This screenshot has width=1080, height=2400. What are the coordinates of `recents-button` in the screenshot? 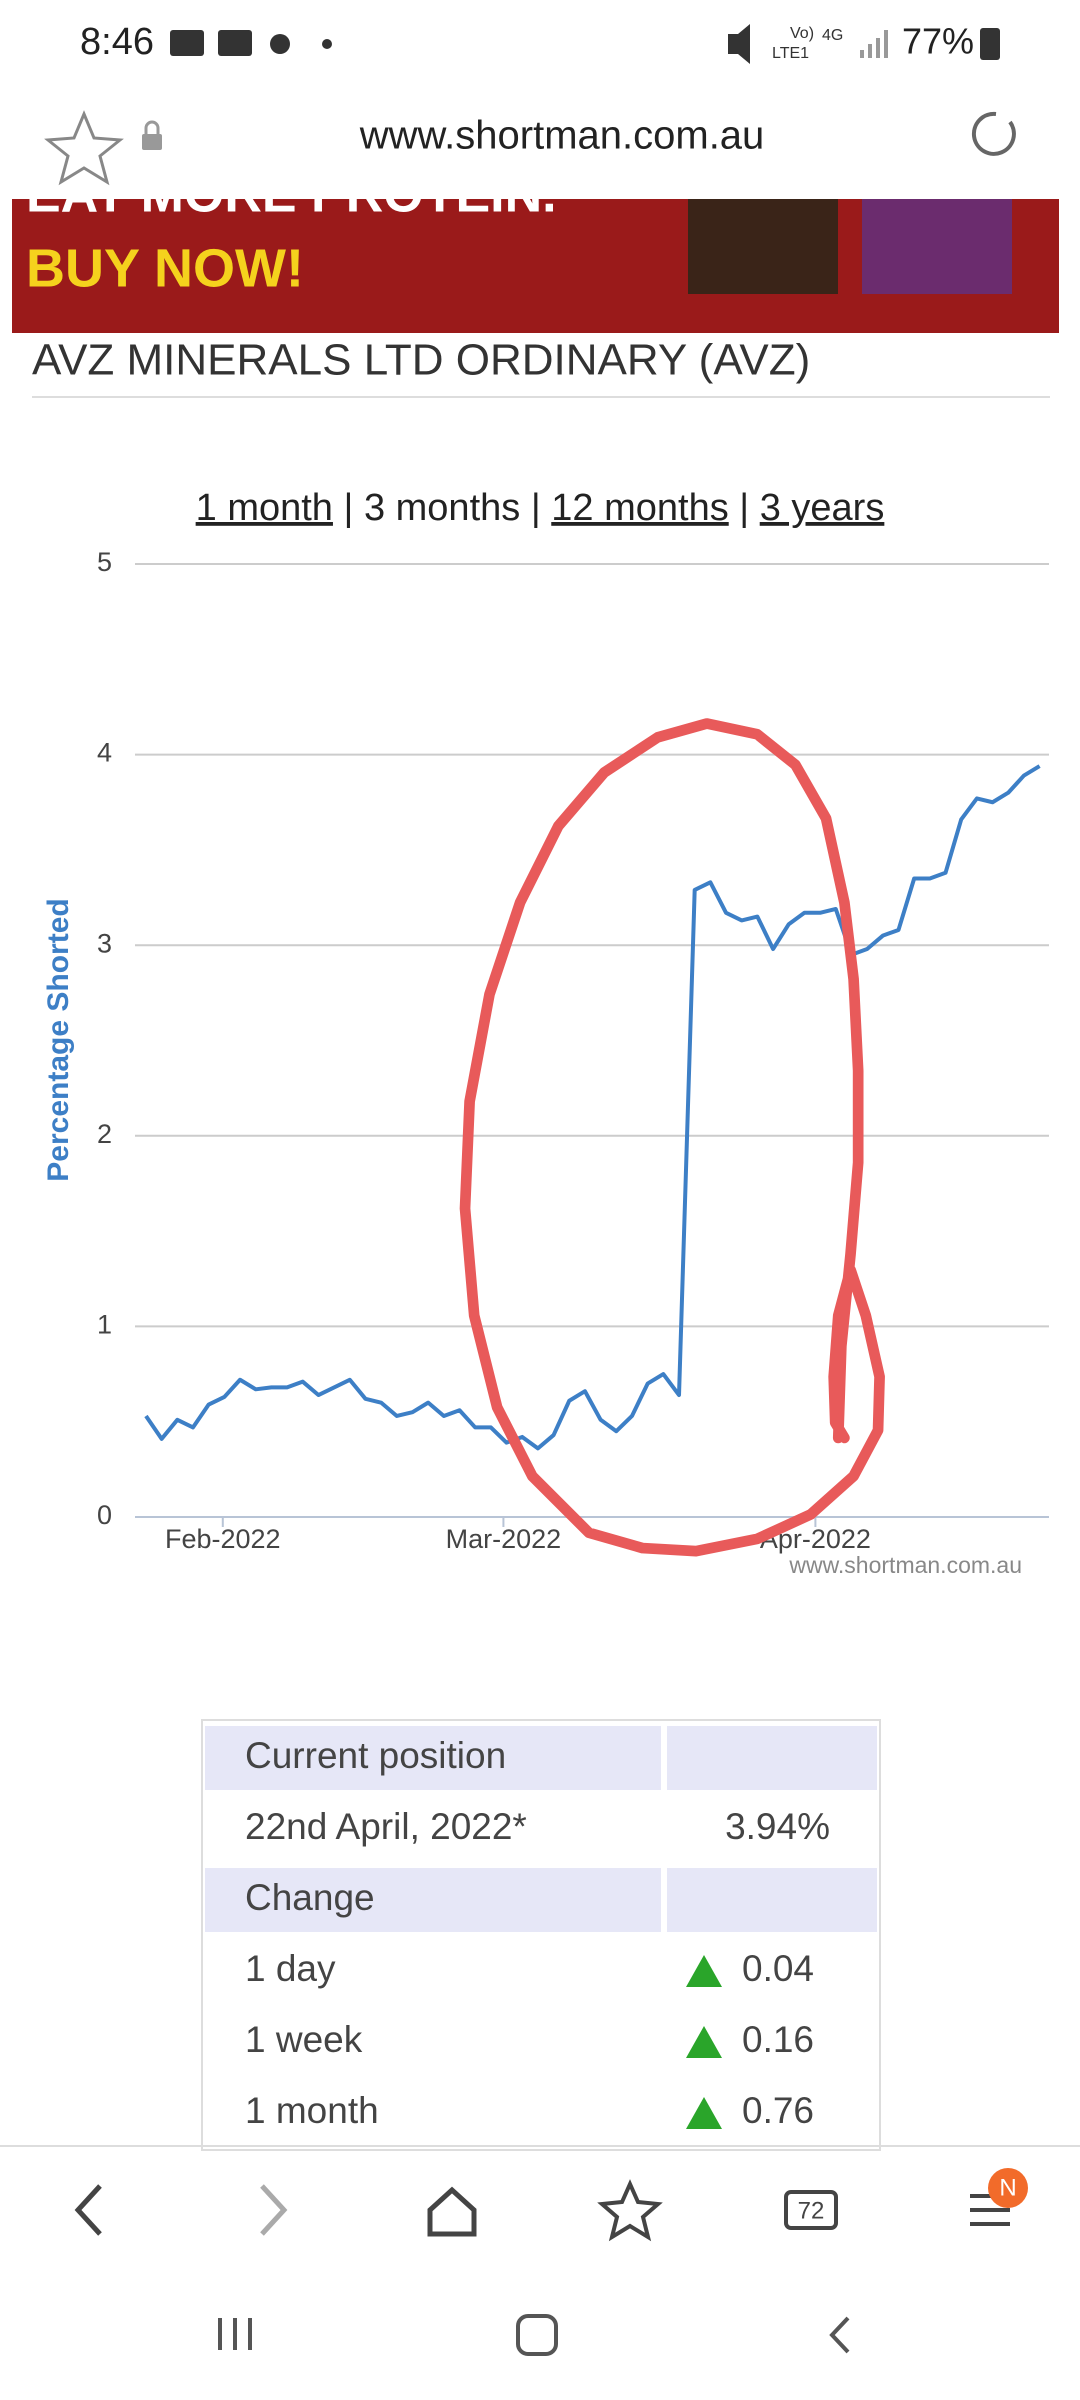 It's located at (235, 2334).